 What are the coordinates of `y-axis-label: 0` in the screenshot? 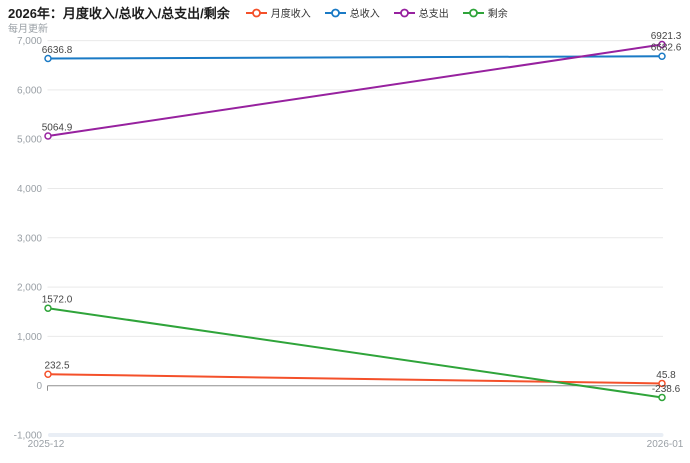 It's located at (39, 386).